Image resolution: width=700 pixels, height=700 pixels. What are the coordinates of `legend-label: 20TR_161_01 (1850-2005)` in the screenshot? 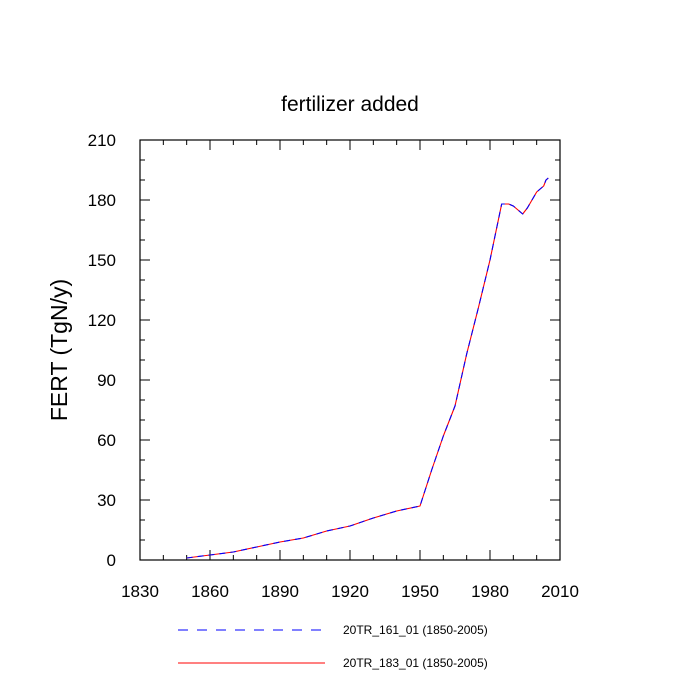 It's located at (415, 630).